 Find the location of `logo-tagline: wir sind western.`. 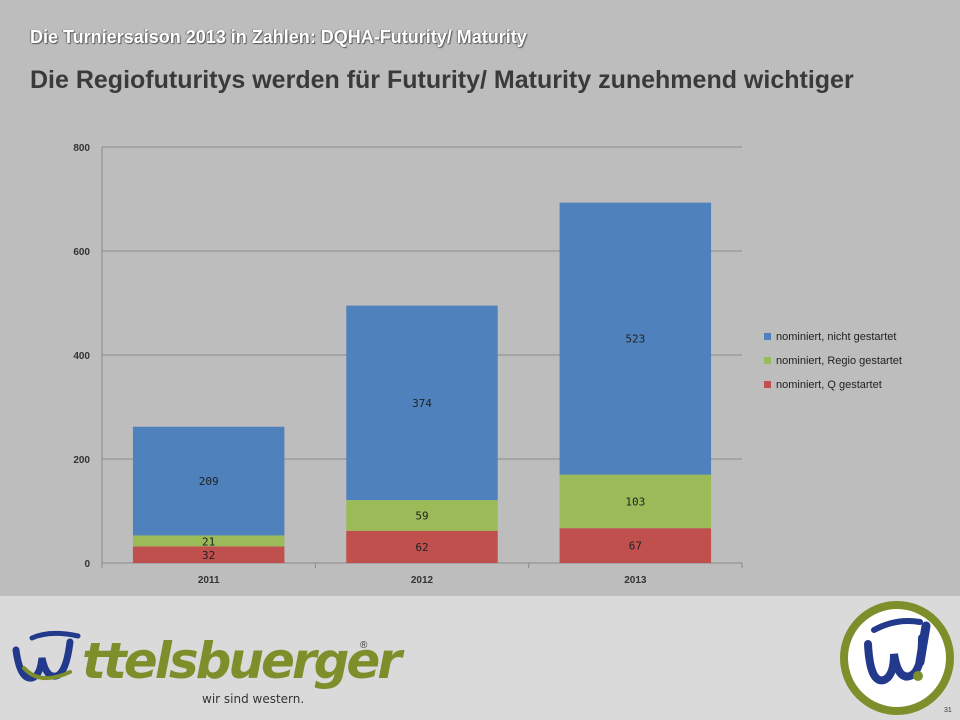

logo-tagline: wir sind western. is located at coordinates (253, 699).